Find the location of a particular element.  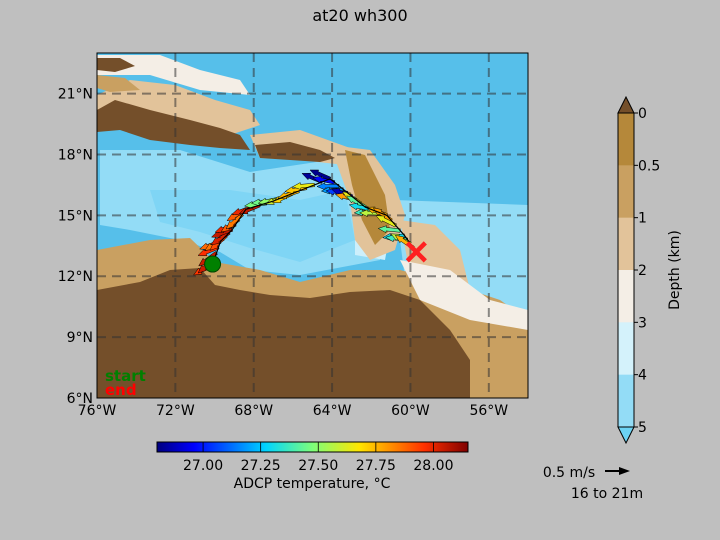

temperature-tick-label: 27.00 is located at coordinates (203, 466).